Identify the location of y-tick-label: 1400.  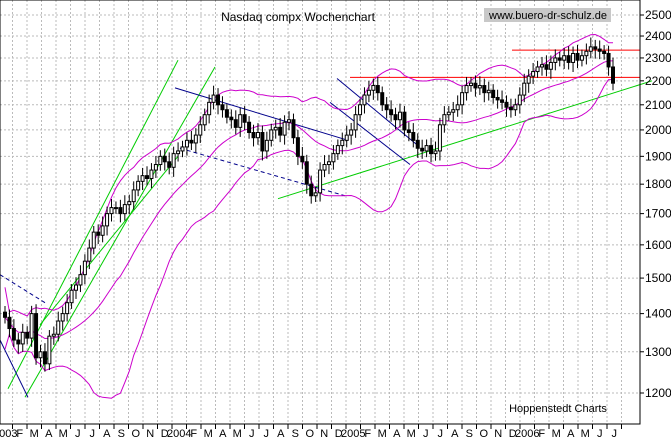
(658, 314).